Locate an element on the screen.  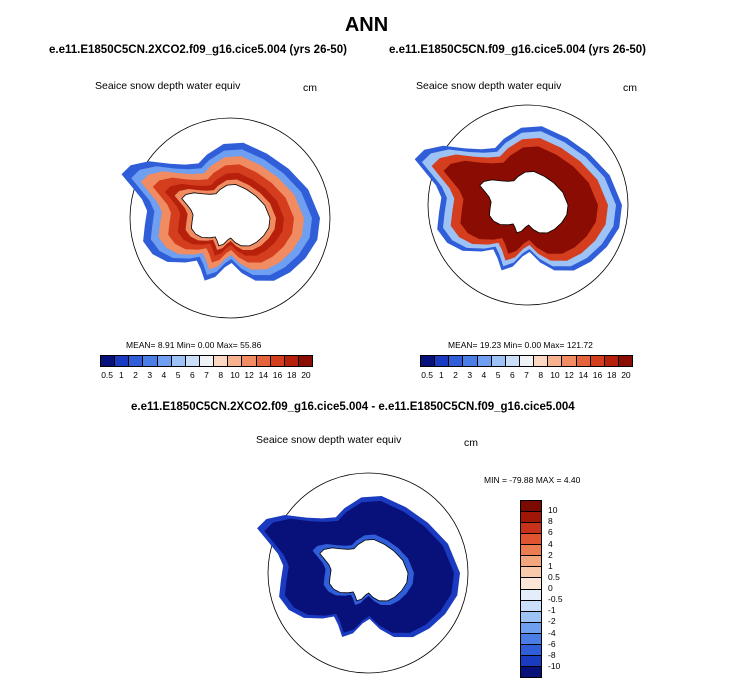
panel-2-colorbar-tick-label: 5 is located at coordinates (498, 375).